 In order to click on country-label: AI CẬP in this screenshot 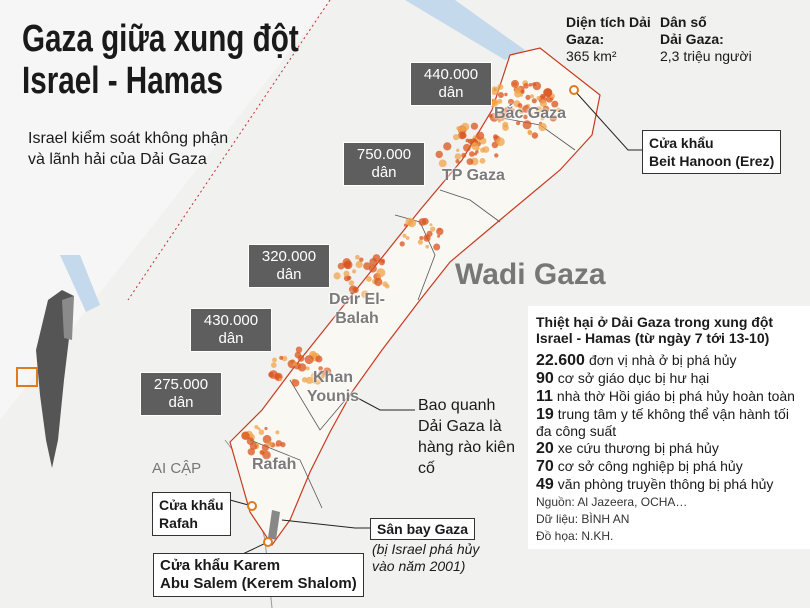, I will do `click(177, 468)`.